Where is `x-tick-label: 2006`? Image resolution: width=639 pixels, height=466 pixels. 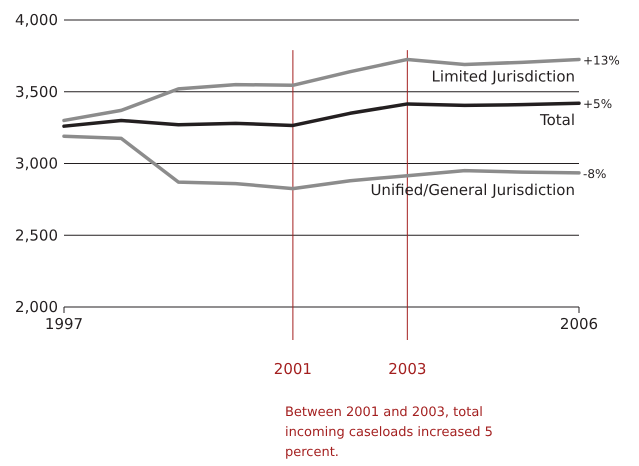 x-tick-label: 2006 is located at coordinates (579, 324).